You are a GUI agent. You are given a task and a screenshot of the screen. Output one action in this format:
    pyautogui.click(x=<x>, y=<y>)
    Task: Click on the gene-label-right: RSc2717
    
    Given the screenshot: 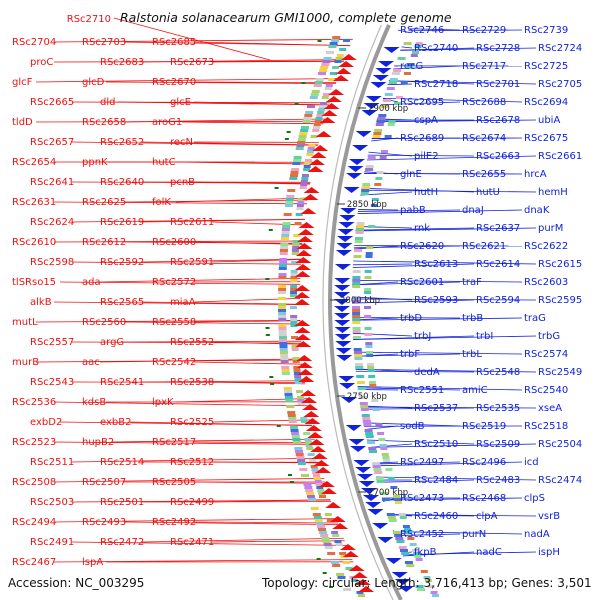 What is the action you would take?
    pyautogui.click(x=484, y=66)
    